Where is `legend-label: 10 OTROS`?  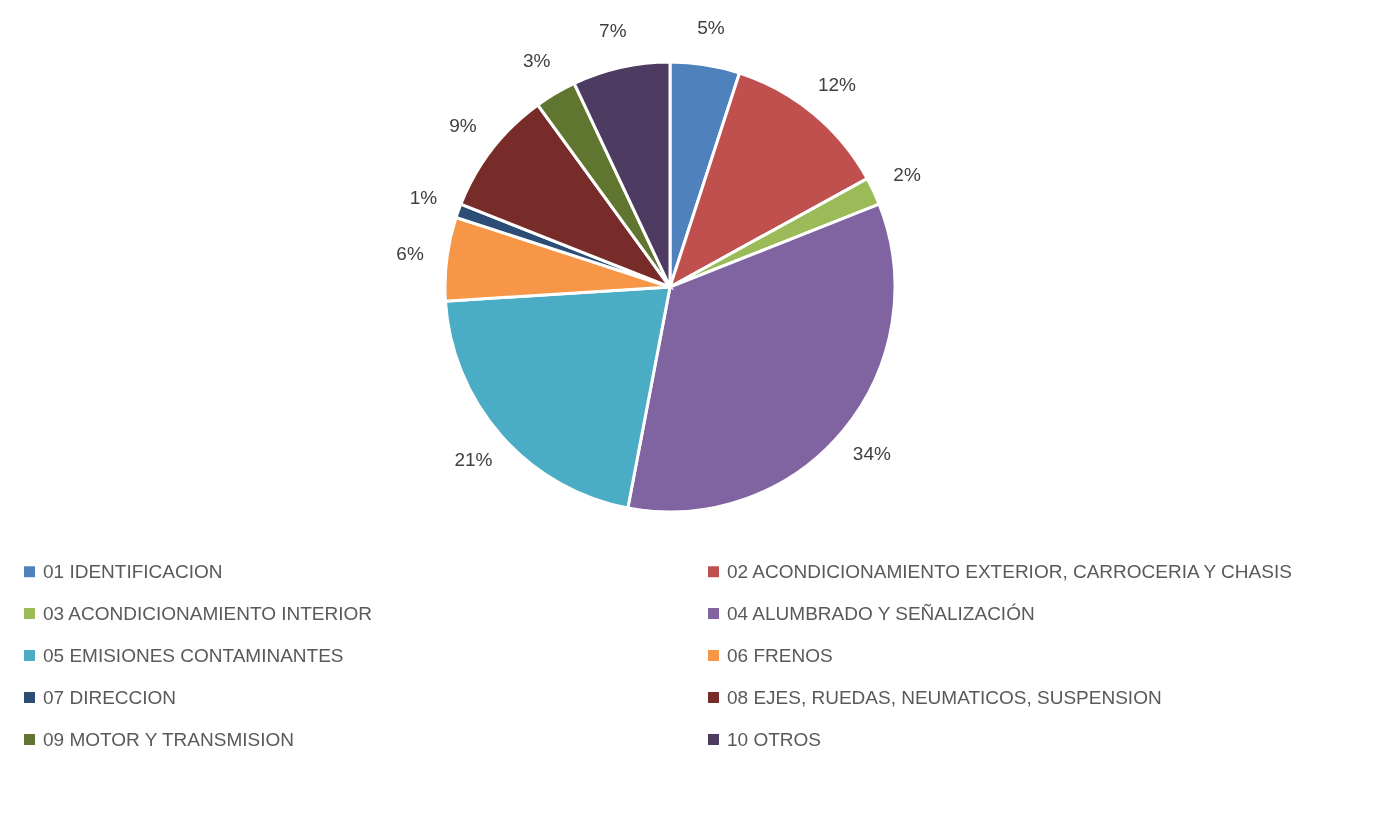 legend-label: 10 OTROS is located at coordinates (774, 739).